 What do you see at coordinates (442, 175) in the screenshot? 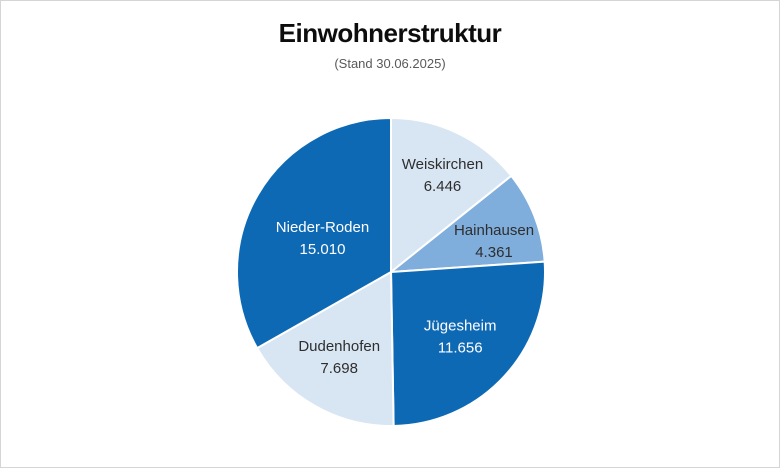
I see `pie-slice-label-weiskirchen: Weiskirchen 6.446` at bounding box center [442, 175].